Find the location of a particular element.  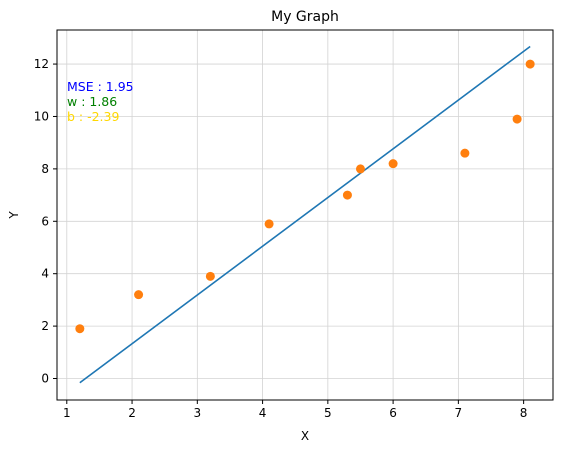

annotation-text: w : 1.86 is located at coordinates (92, 101).